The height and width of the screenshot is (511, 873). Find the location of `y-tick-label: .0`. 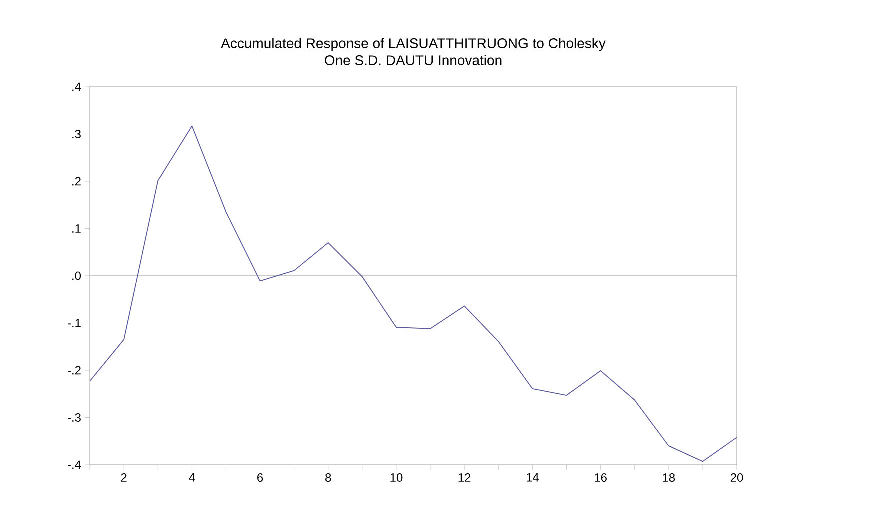

y-tick-label: .0 is located at coordinates (77, 276).